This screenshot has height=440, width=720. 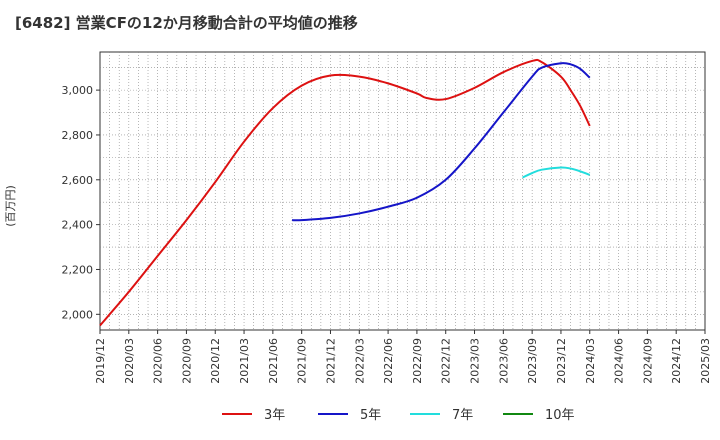 What do you see at coordinates (10, 206) in the screenshot?
I see `y-axis-label: (百万円)` at bounding box center [10, 206].